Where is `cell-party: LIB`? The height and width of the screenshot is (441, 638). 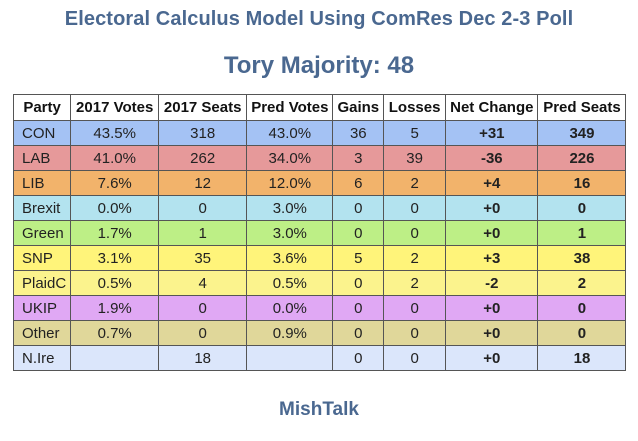 cell-party: LIB is located at coordinates (42, 183).